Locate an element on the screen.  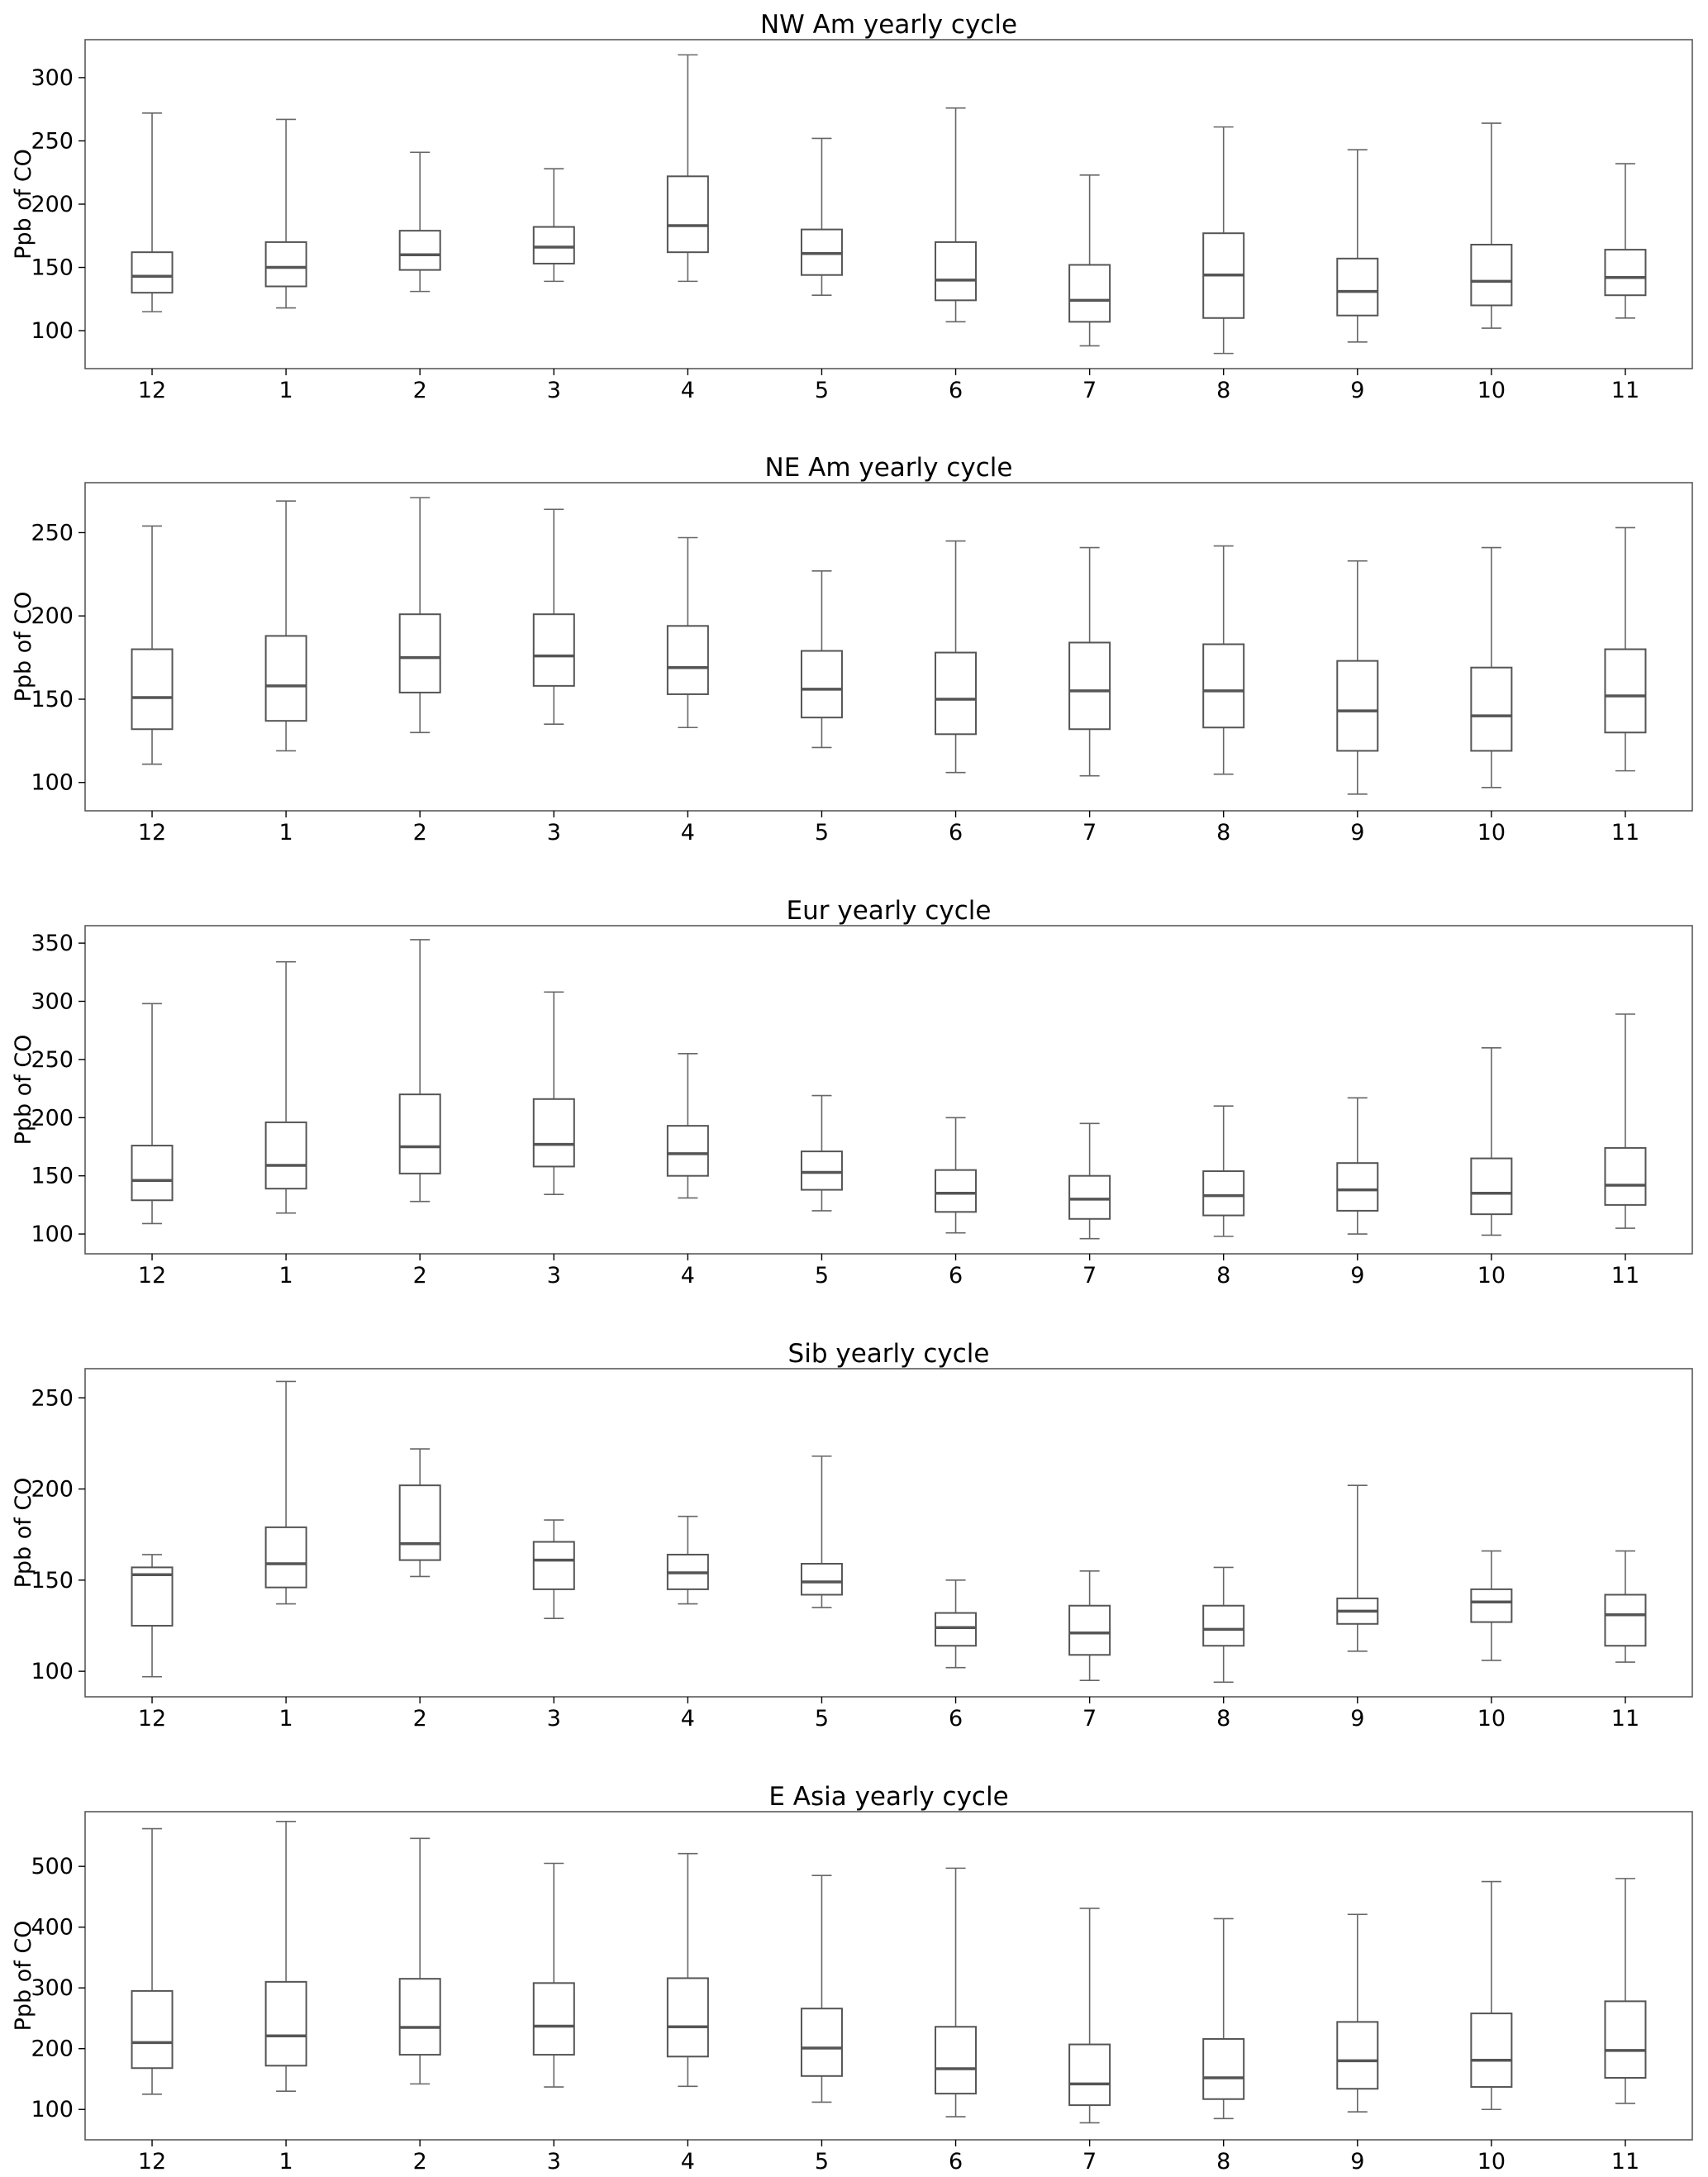
y-axis-label: Ppb of CO is located at coordinates (23, 1977).